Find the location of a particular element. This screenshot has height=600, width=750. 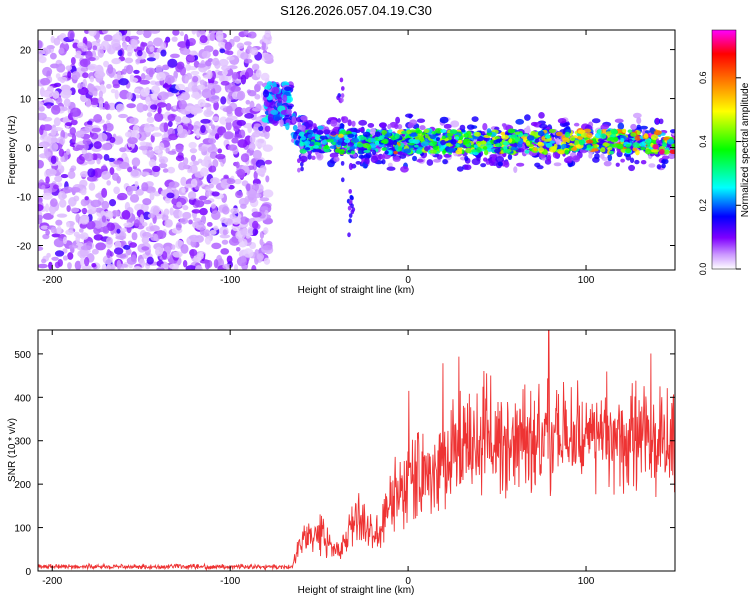

snr-y-label: SNR (10 * v/v) is located at coordinates (12, 450).